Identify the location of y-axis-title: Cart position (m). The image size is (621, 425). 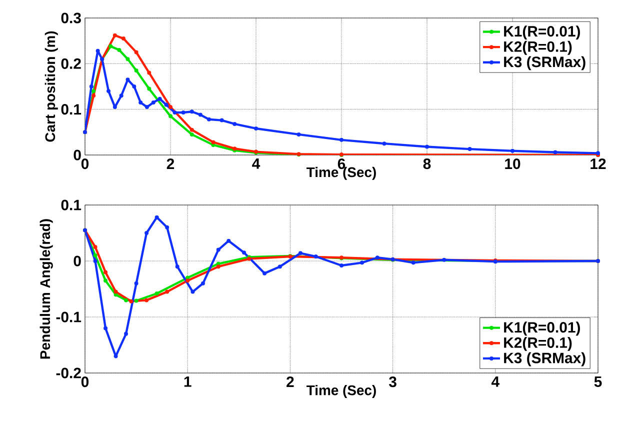
(51, 86).